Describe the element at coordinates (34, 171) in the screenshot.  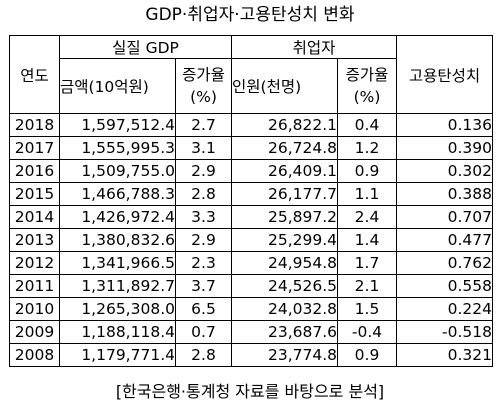
I see `cell-year: 2016` at that location.